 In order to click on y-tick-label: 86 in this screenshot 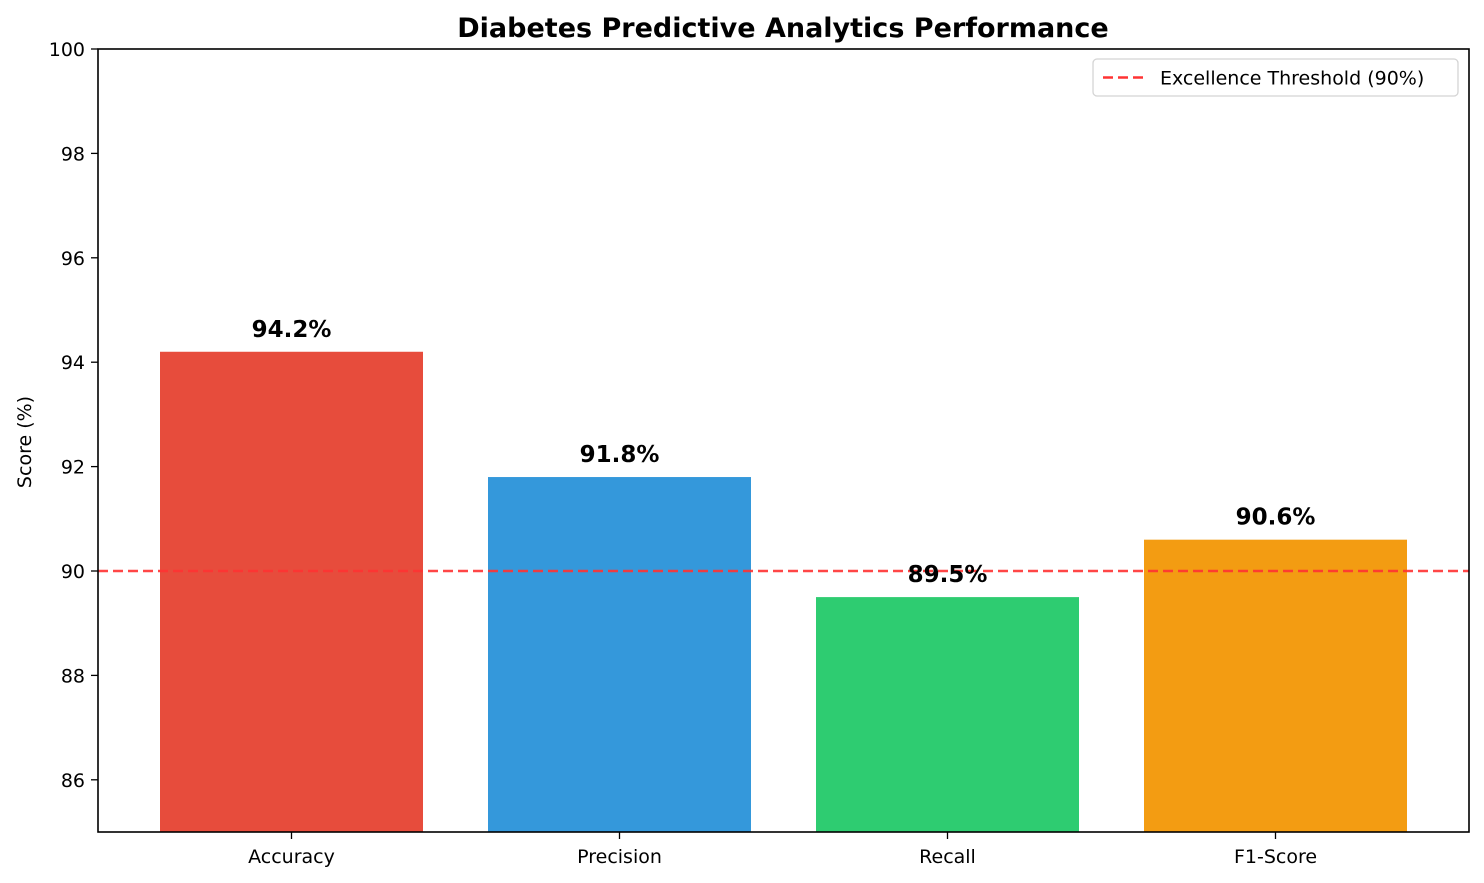, I will do `click(73, 781)`.